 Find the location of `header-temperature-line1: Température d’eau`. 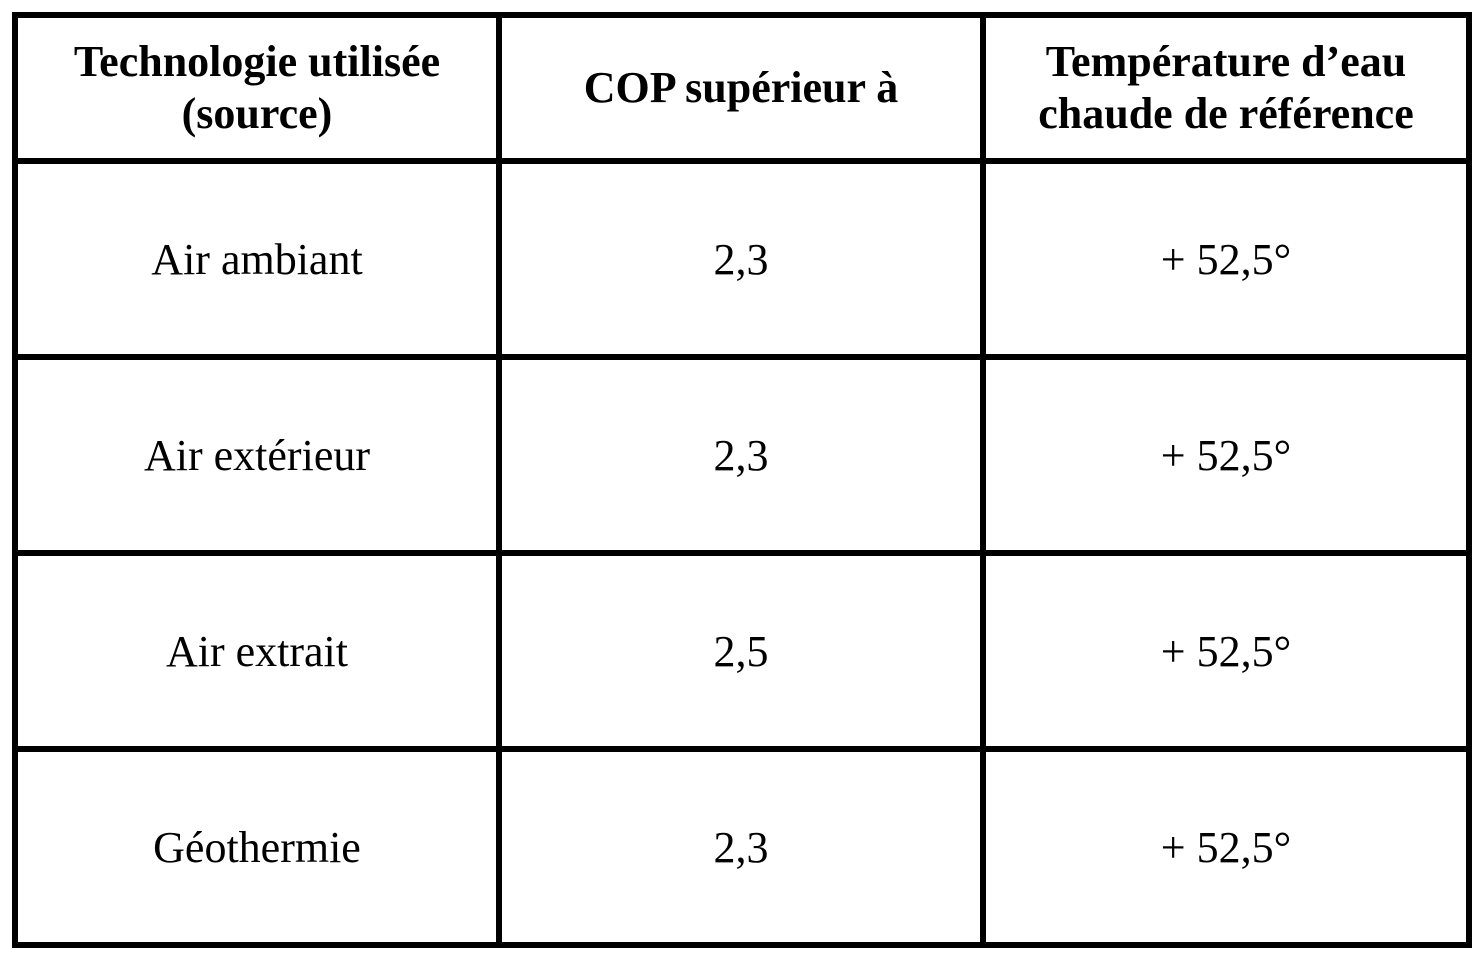

header-temperature-line1: Température d’eau is located at coordinates (1226, 61).